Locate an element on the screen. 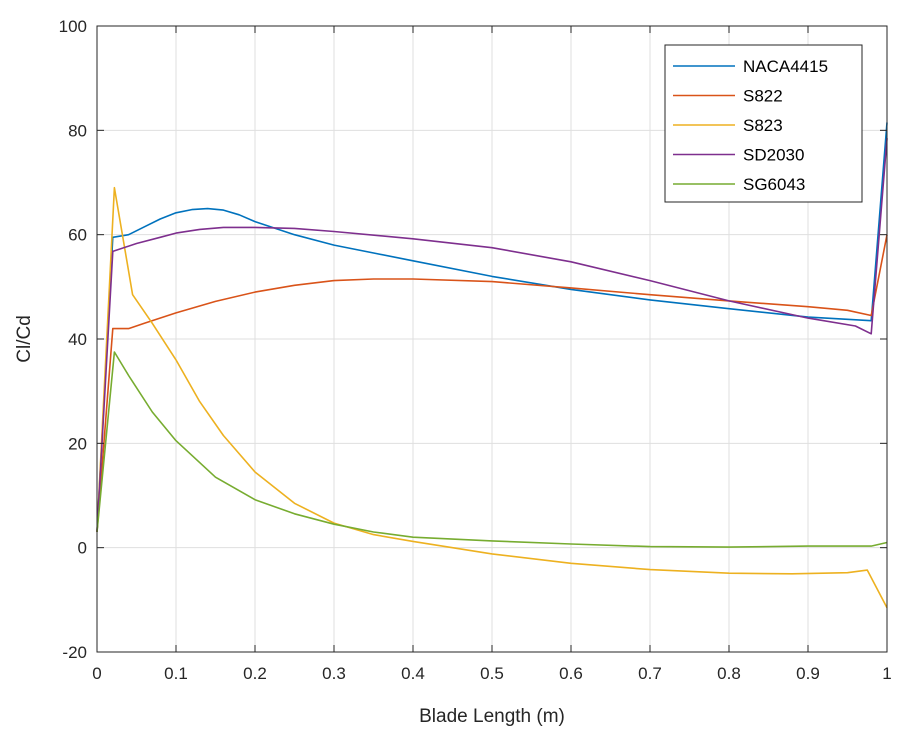 This screenshot has height=744, width=922. y-axis-label: Cl/Cd is located at coordinates (24, 339).